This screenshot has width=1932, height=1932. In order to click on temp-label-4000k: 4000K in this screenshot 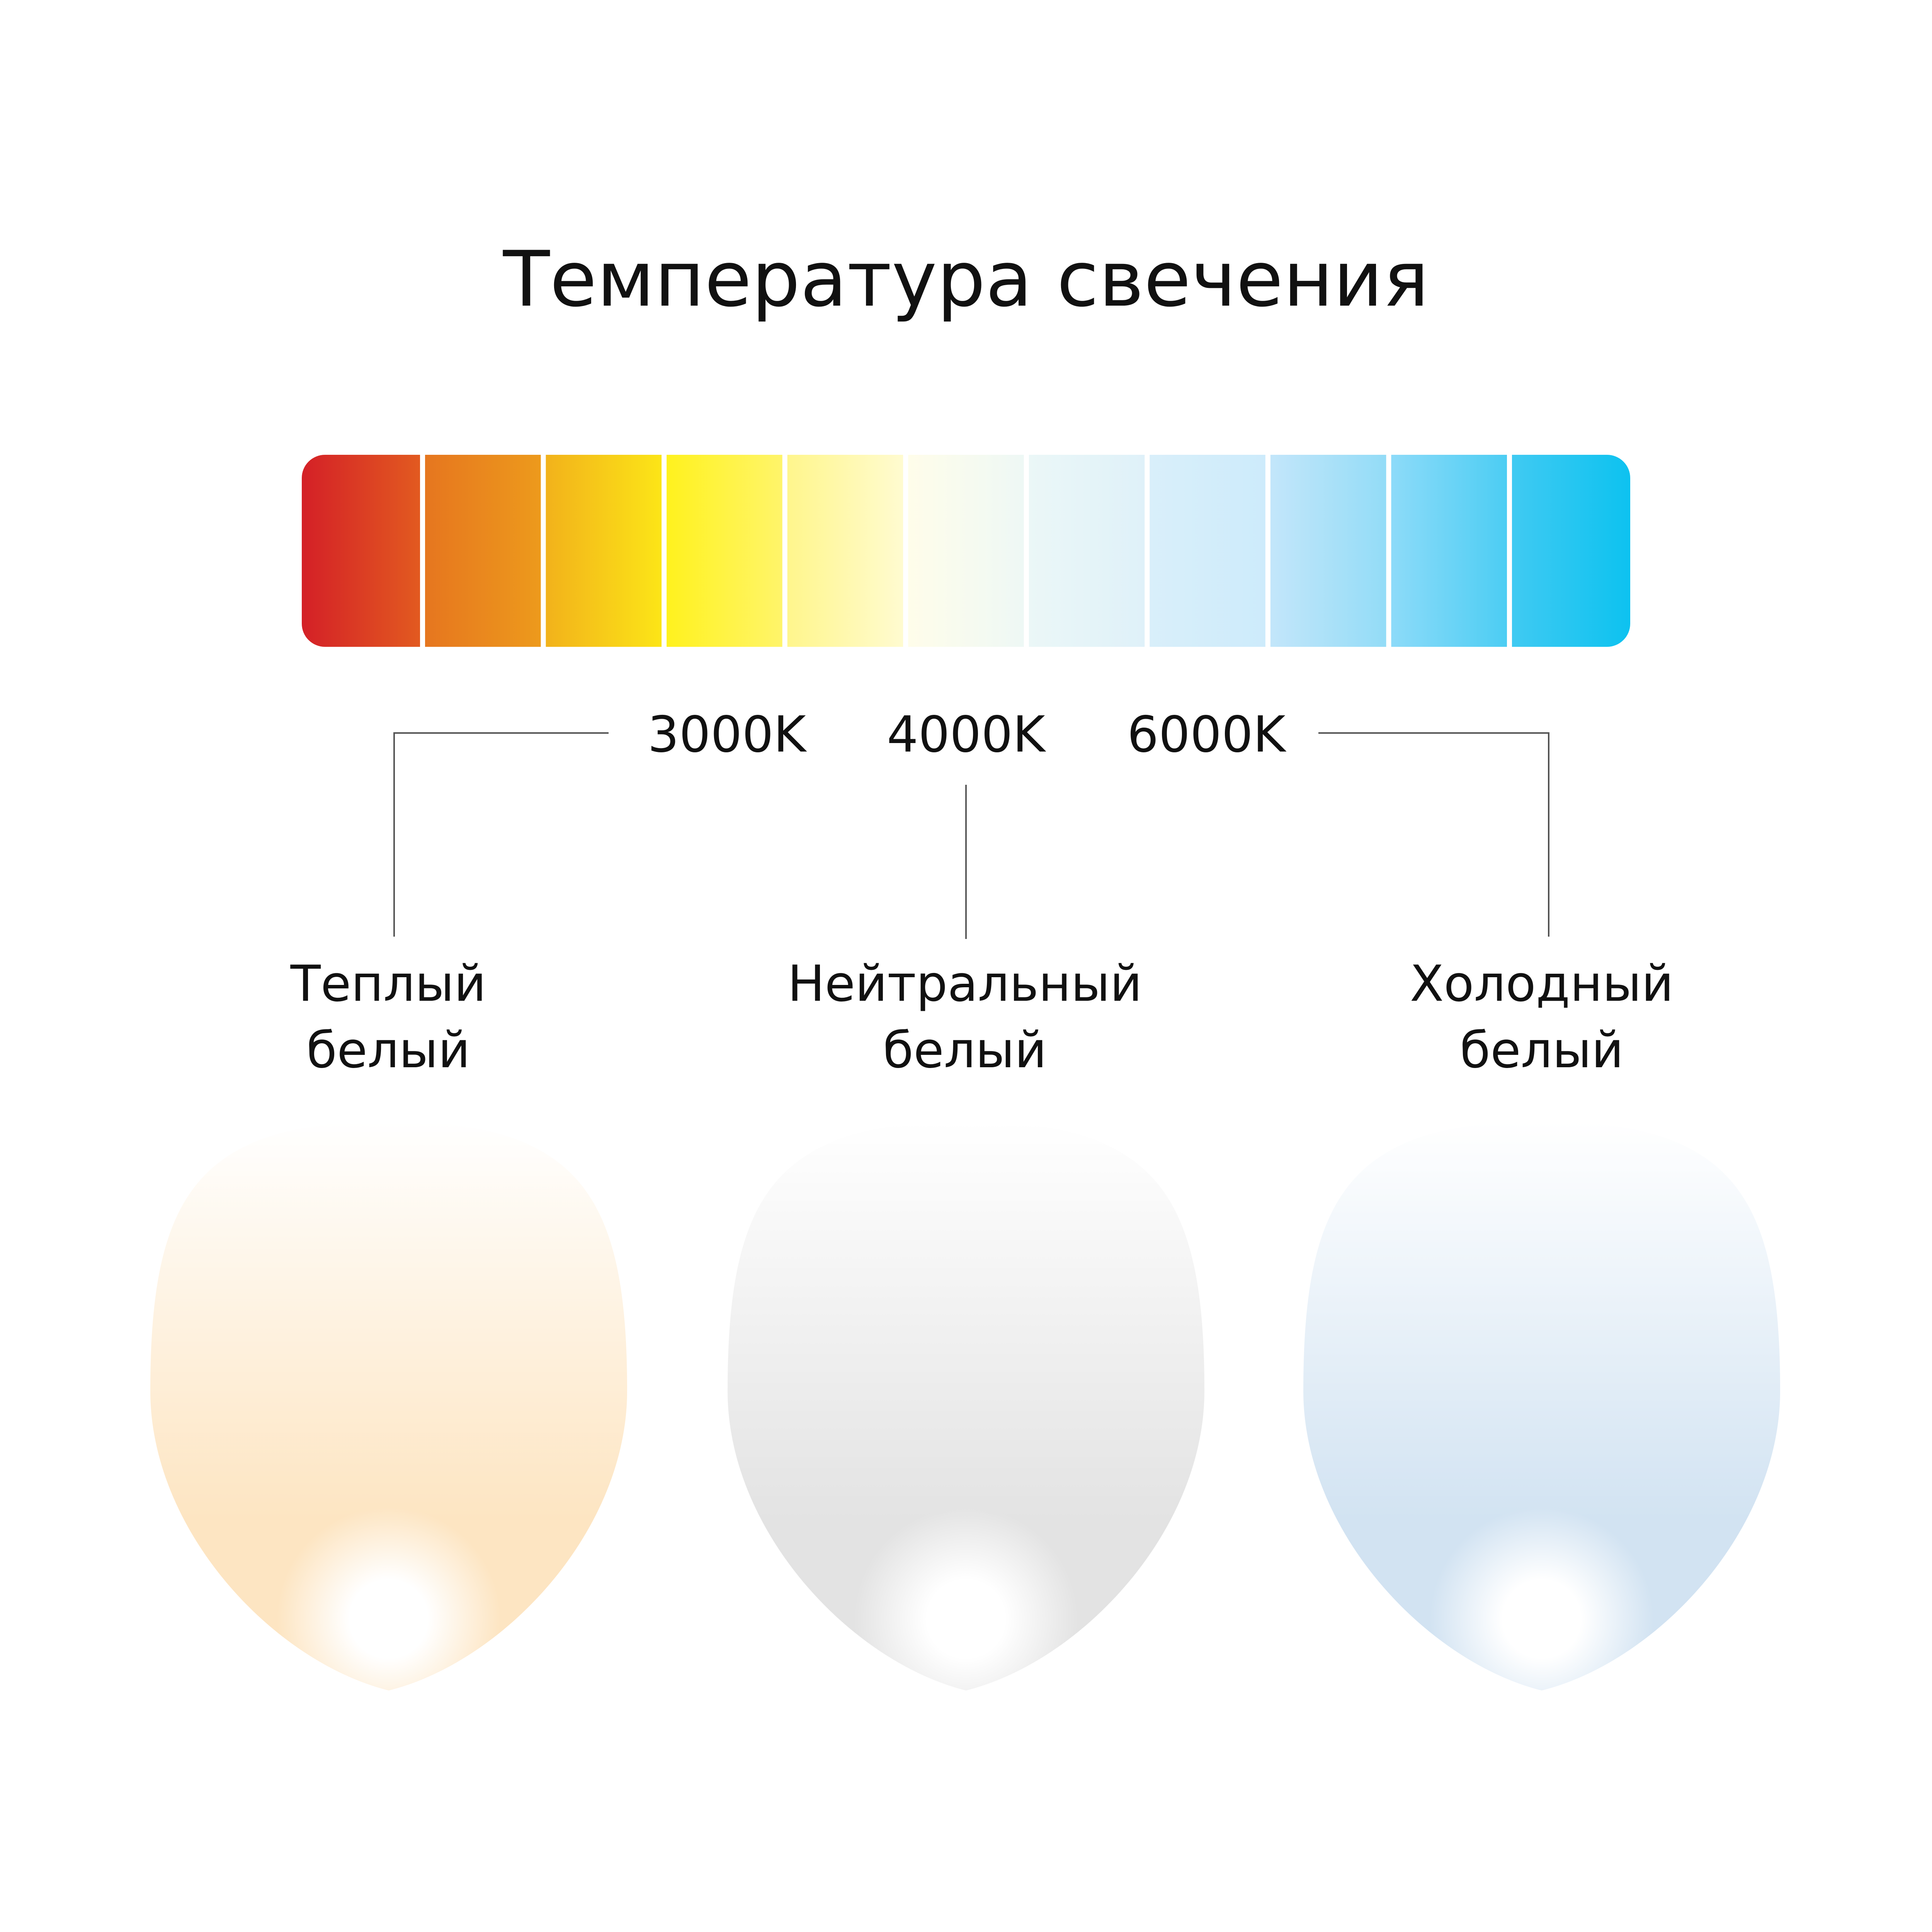, I will do `click(967, 735)`.